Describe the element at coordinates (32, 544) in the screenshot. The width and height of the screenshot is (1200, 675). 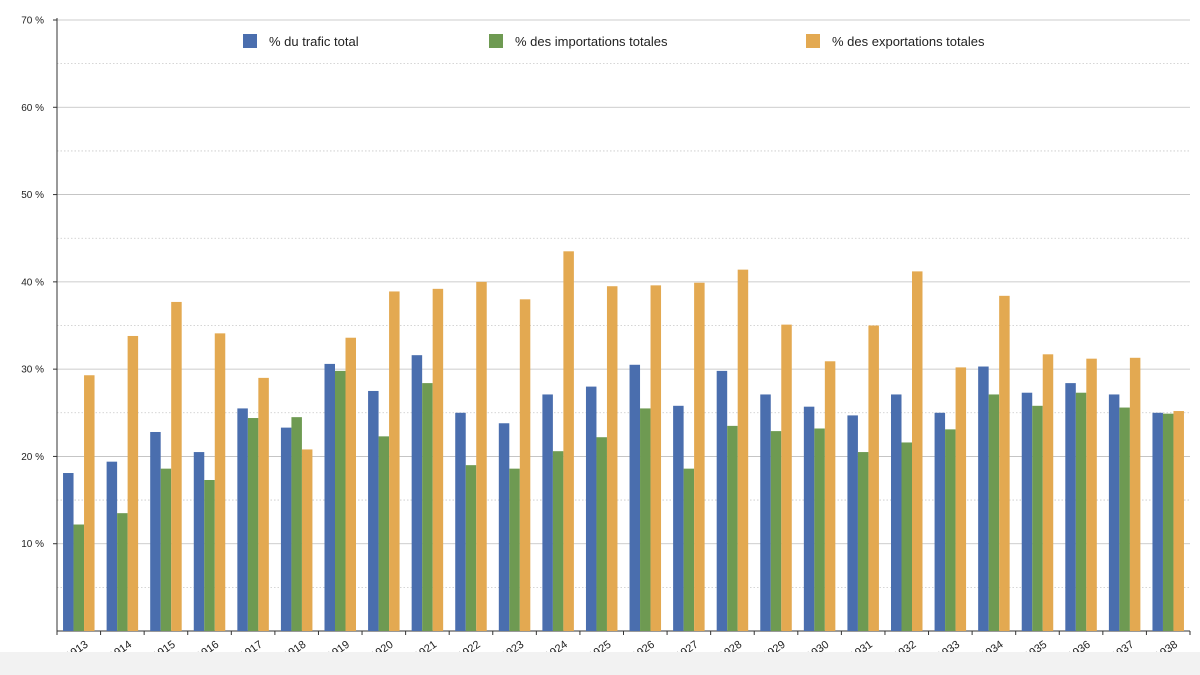
I see `y-tick-label: 10 %` at that location.